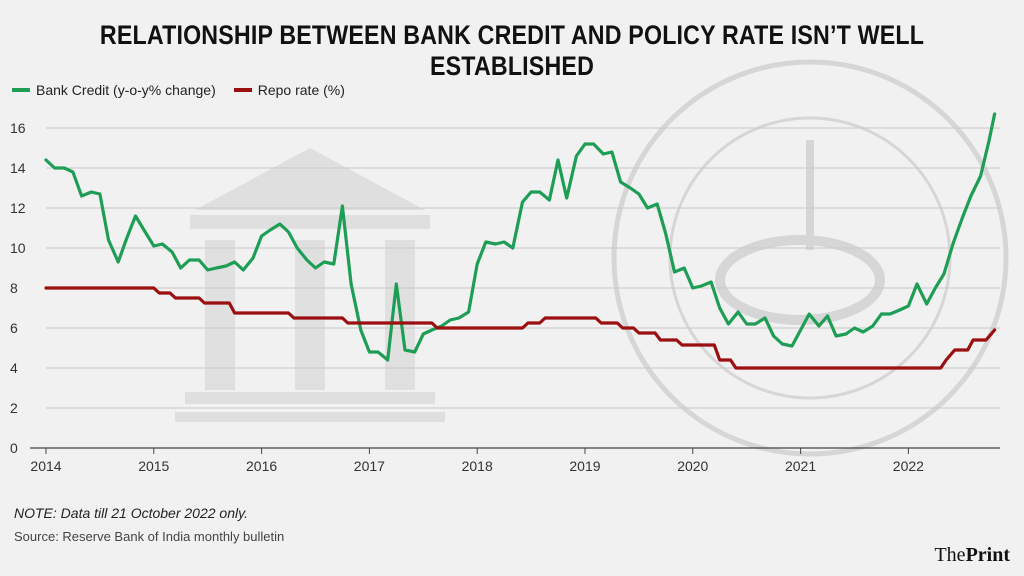  Describe the element at coordinates (21, 90) in the screenshot. I see `legend-swatch-bank-credit` at that location.